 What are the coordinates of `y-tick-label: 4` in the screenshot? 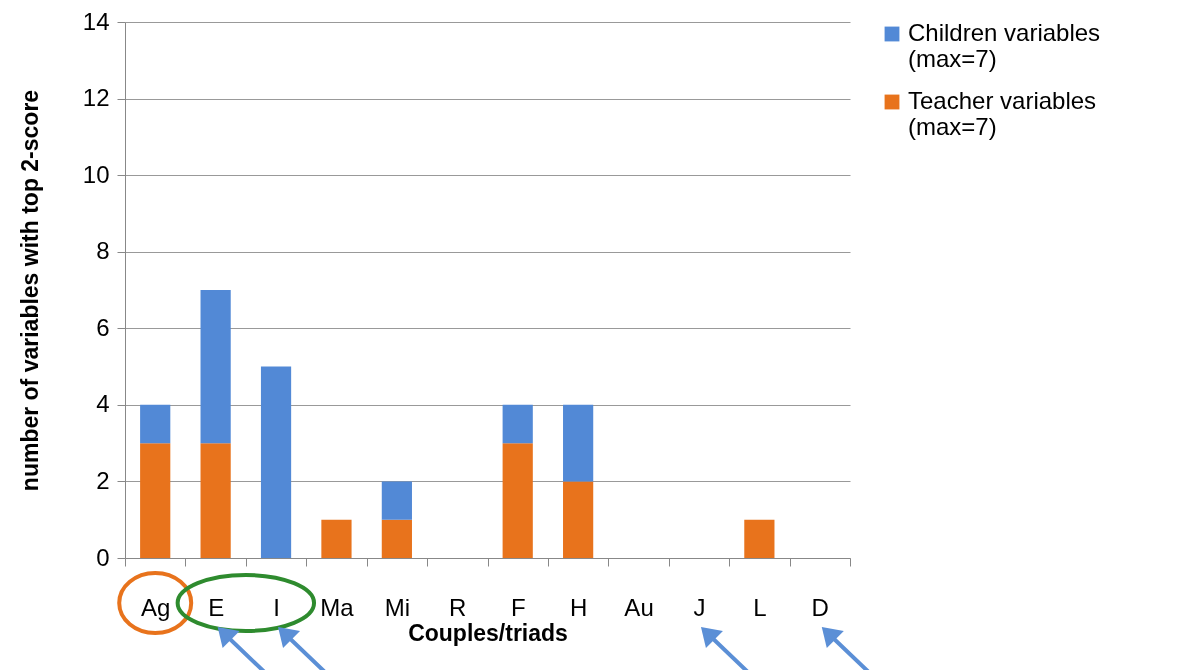 It's located at (103, 404).